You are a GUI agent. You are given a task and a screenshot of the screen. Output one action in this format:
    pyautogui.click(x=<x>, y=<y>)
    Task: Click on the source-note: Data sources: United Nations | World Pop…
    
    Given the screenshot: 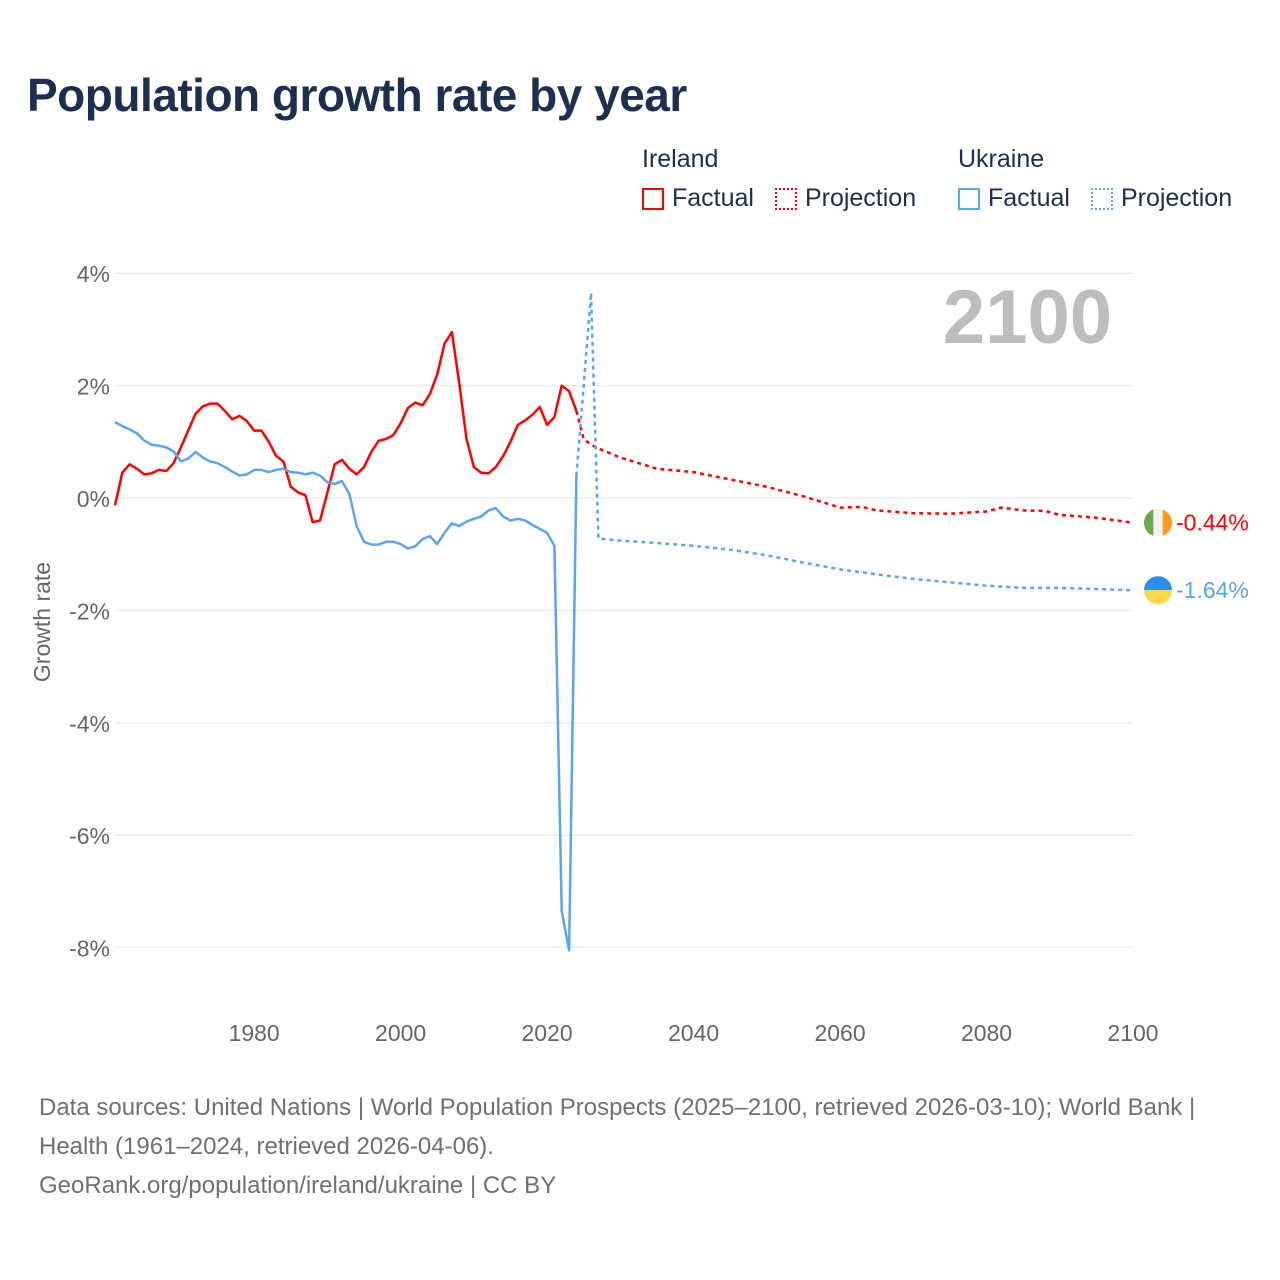 What is the action you would take?
    pyautogui.click(x=639, y=1146)
    